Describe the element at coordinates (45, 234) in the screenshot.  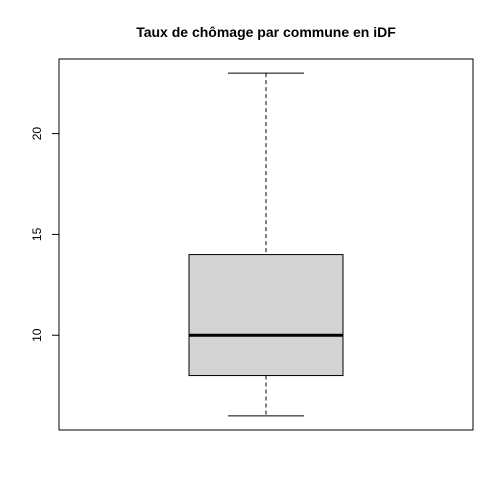
I see `y-axis: 10 15 20` at that location.